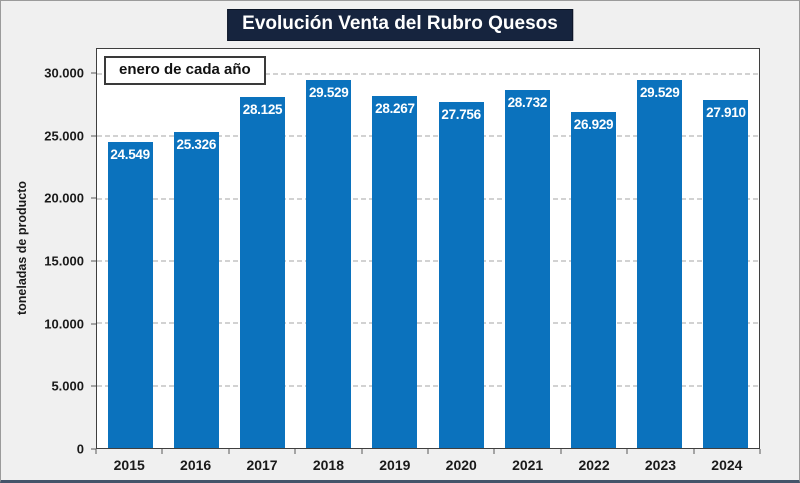  I want to click on bar-slot: 28.732, so click(527, 248).